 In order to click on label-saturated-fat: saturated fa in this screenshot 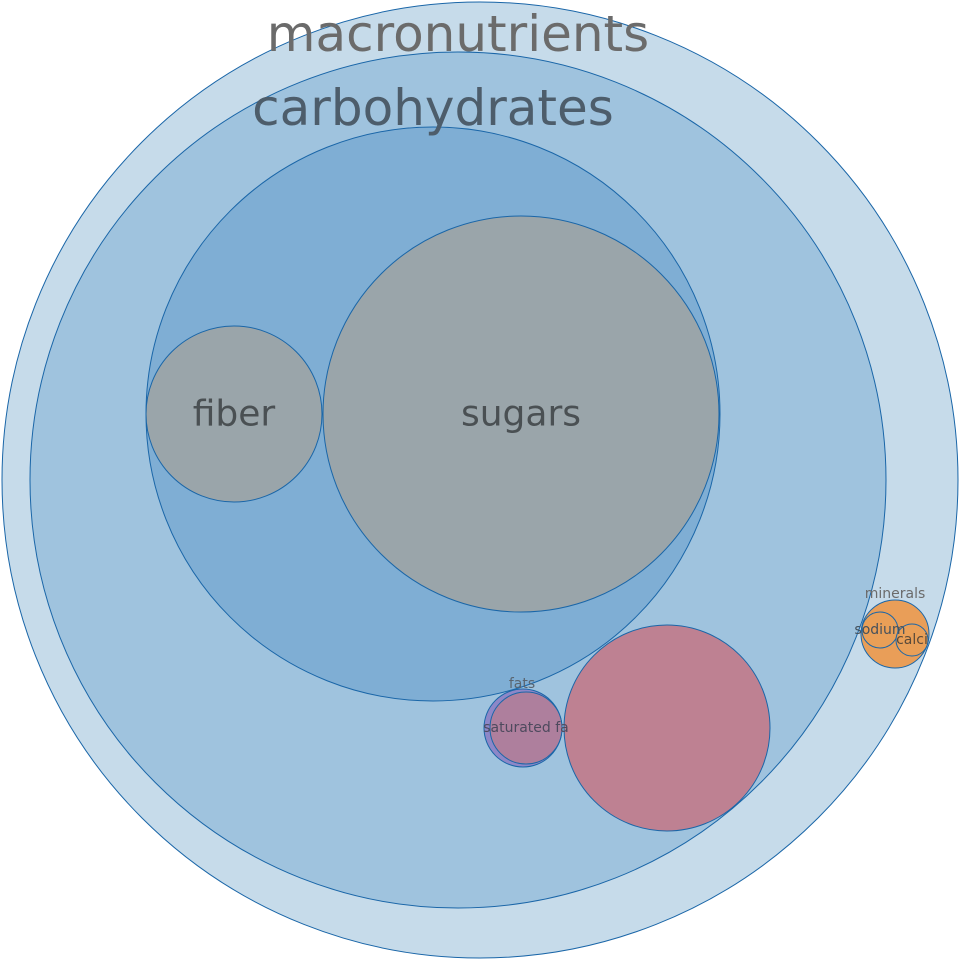, I will do `click(526, 728)`.